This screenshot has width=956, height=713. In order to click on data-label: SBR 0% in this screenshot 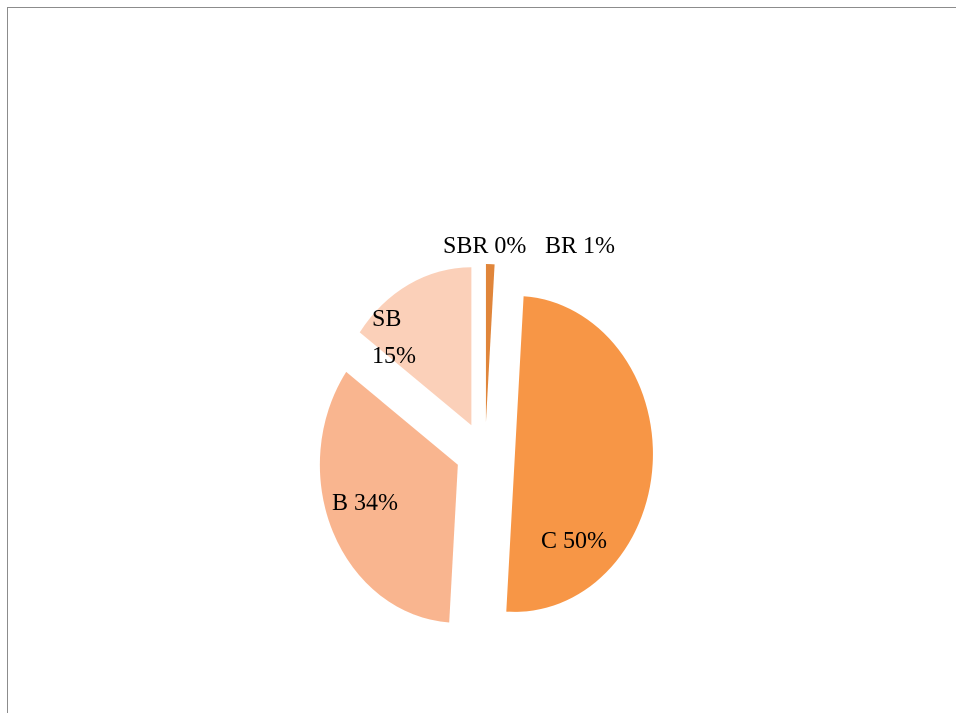, I will do `click(484, 246)`.